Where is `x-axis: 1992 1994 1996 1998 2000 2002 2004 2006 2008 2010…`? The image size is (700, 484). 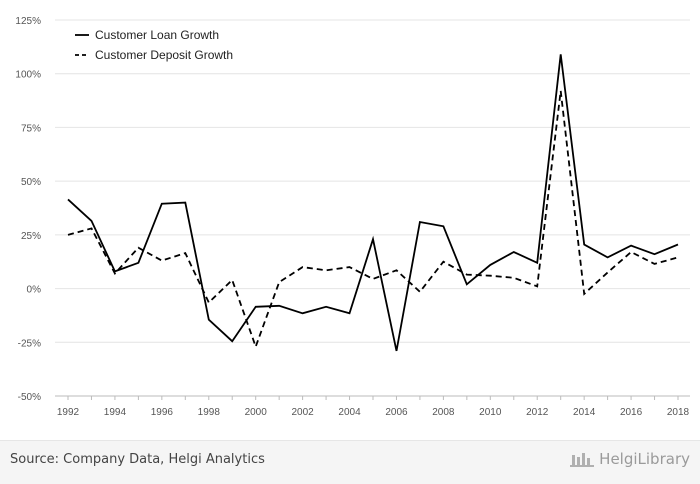
x-axis: 1992 1994 1996 1998 2000 2002 2004 2006 2008 2010… is located at coordinates (372, 406).